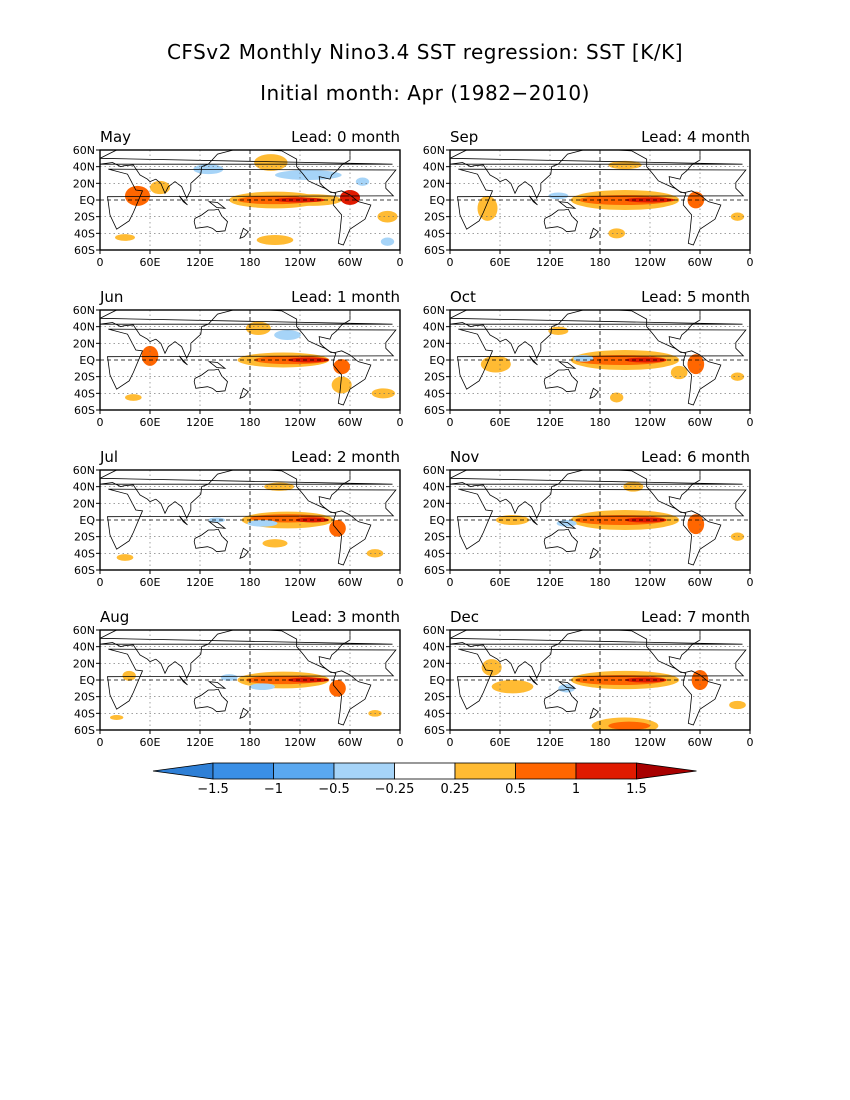  Describe the element at coordinates (424, 779) in the screenshot. I see `colorbar: −1.5 −1 −0.5 −0.25 0.25 0.5 1 1.5` at that location.